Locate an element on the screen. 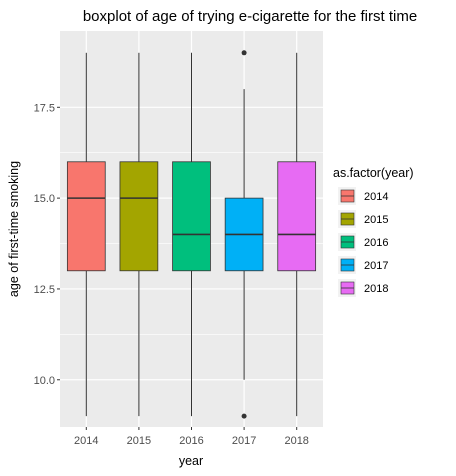 Image resolution: width=456 pixels, height=476 pixels. x-tick-label: 2018 is located at coordinates (296, 441).